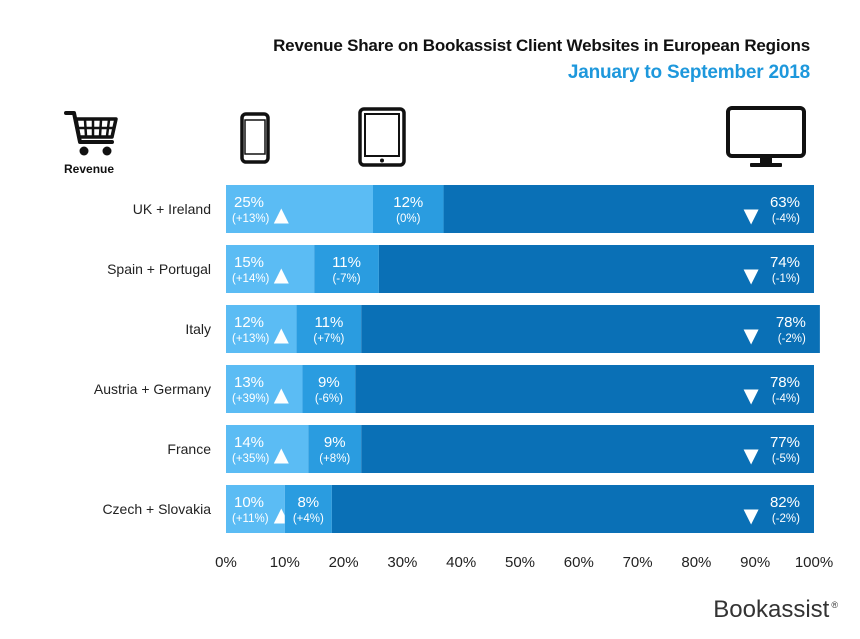 The width and height of the screenshot is (860, 639). Describe the element at coordinates (251, 279) in the screenshot. I see `change-label: (+14%)` at that location.